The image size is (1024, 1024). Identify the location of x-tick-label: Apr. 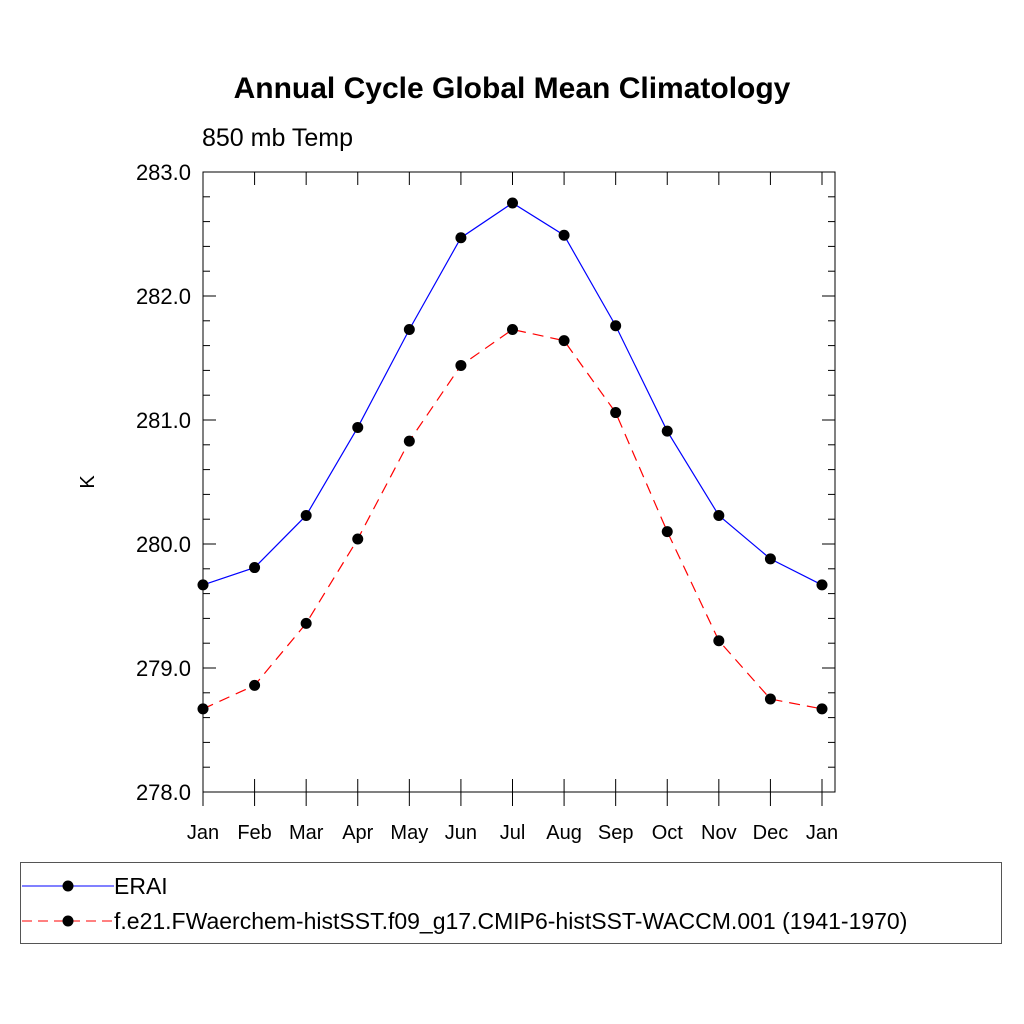
(357, 833).